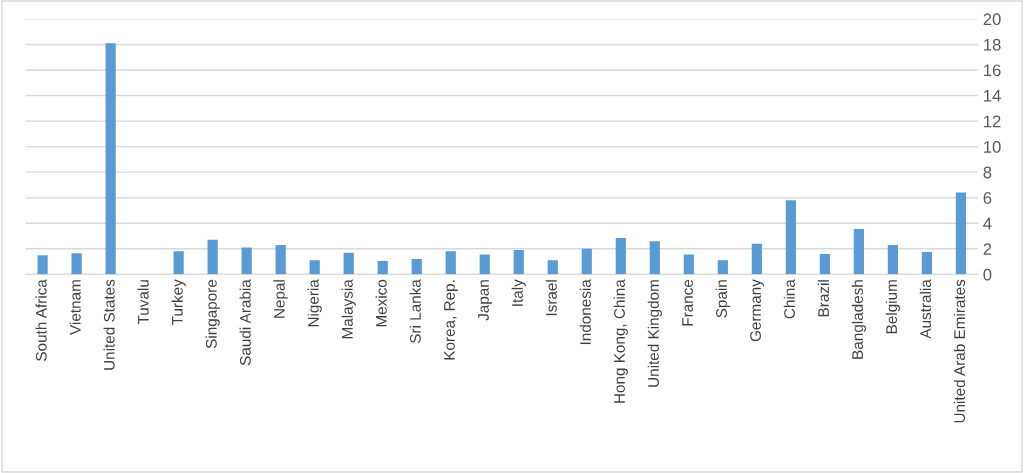  I want to click on x-tick-label: Japan, so click(485, 300).